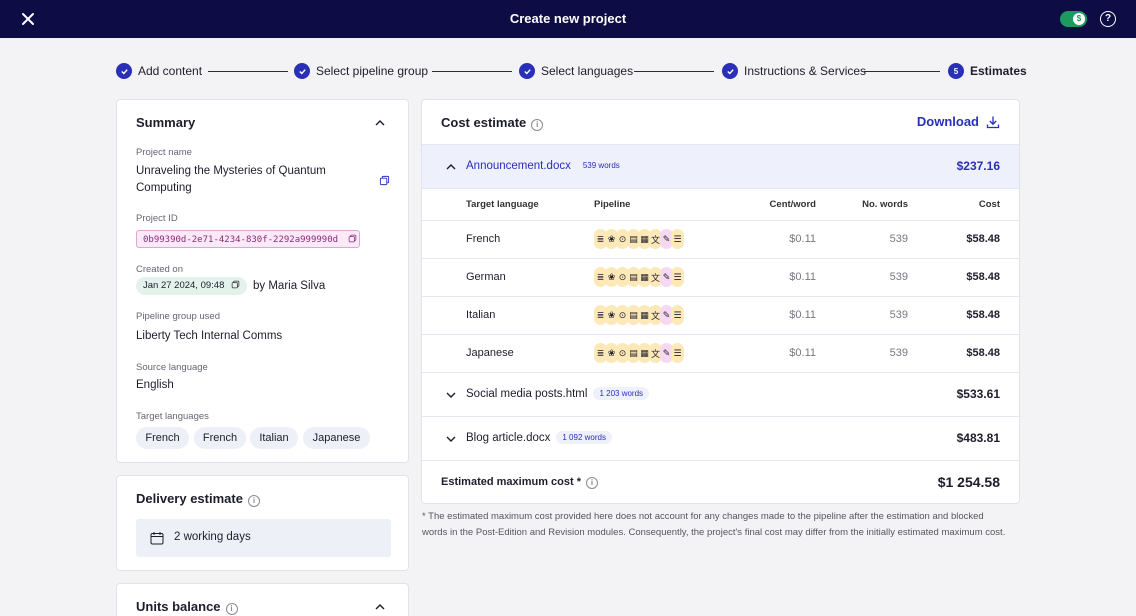 The height and width of the screenshot is (616, 1136). I want to click on grid-icon: ▦, so click(644, 315).